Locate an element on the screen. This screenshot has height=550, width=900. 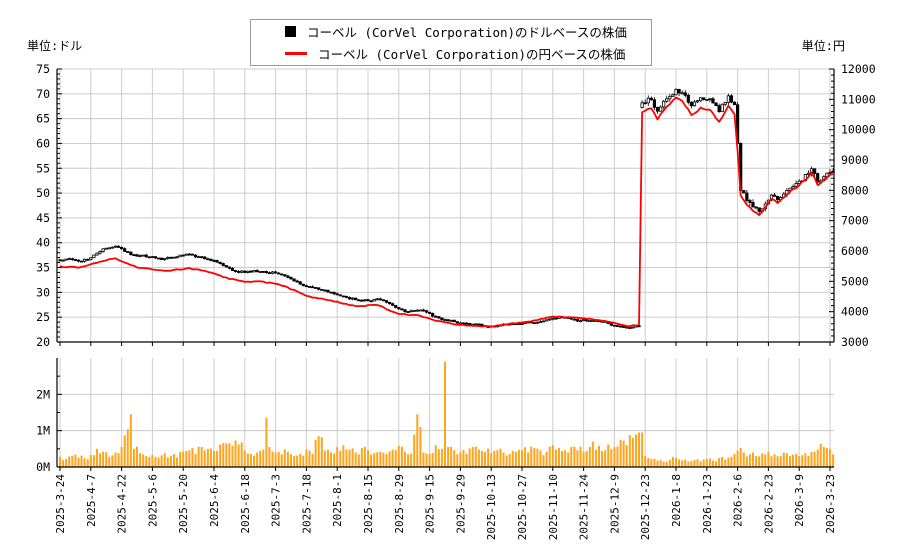
legend-label-jpy: コーベル (CorVel Corporation)の円ベースの株価 is located at coordinates (472, 54).